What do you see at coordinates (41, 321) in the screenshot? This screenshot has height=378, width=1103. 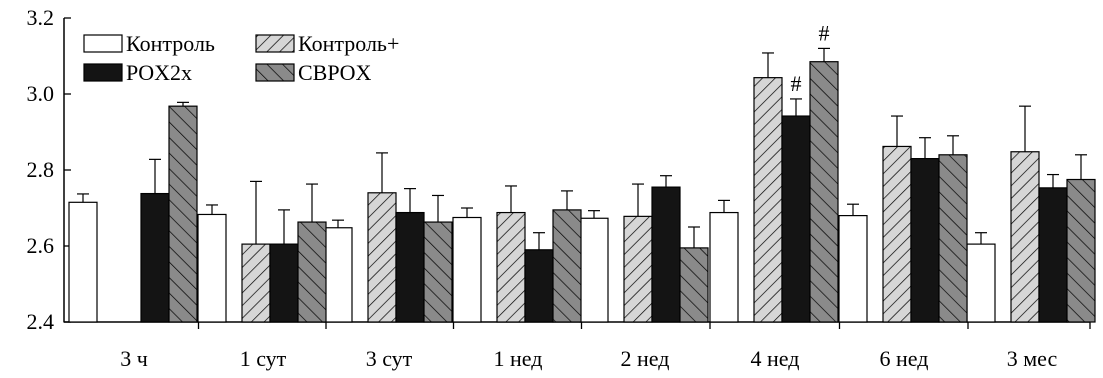 I see `y-tick-label: 2.4` at bounding box center [41, 321].